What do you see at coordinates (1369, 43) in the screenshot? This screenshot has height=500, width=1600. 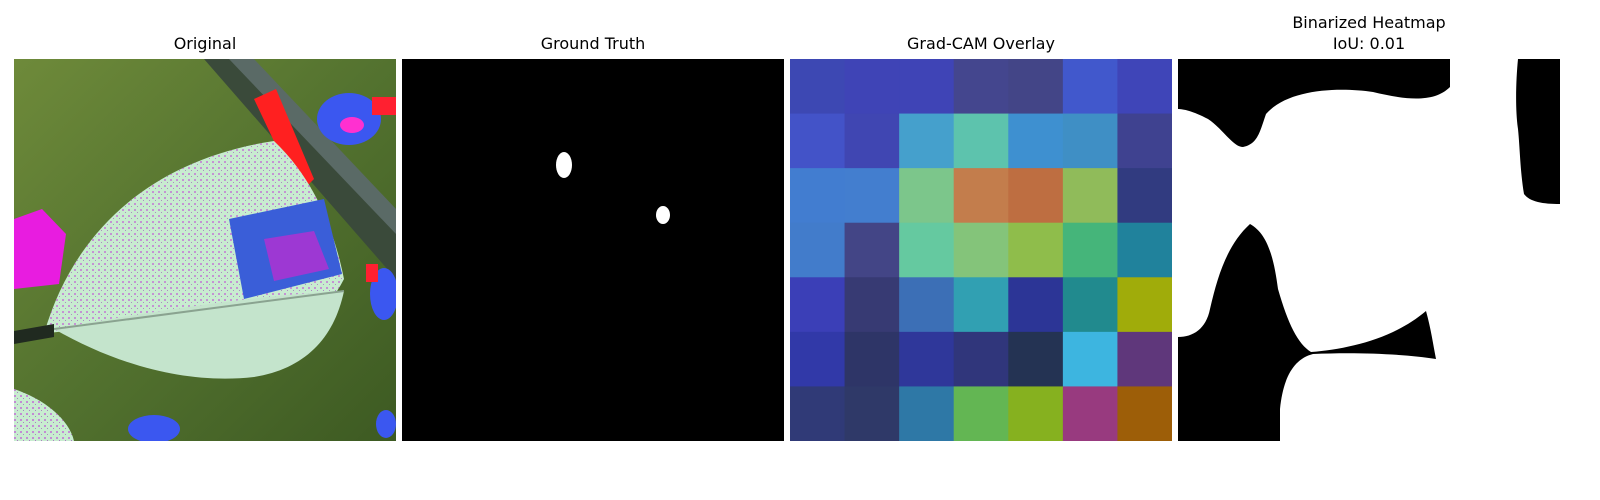 I see `iou-score: IoU: 0.01` at bounding box center [1369, 43].